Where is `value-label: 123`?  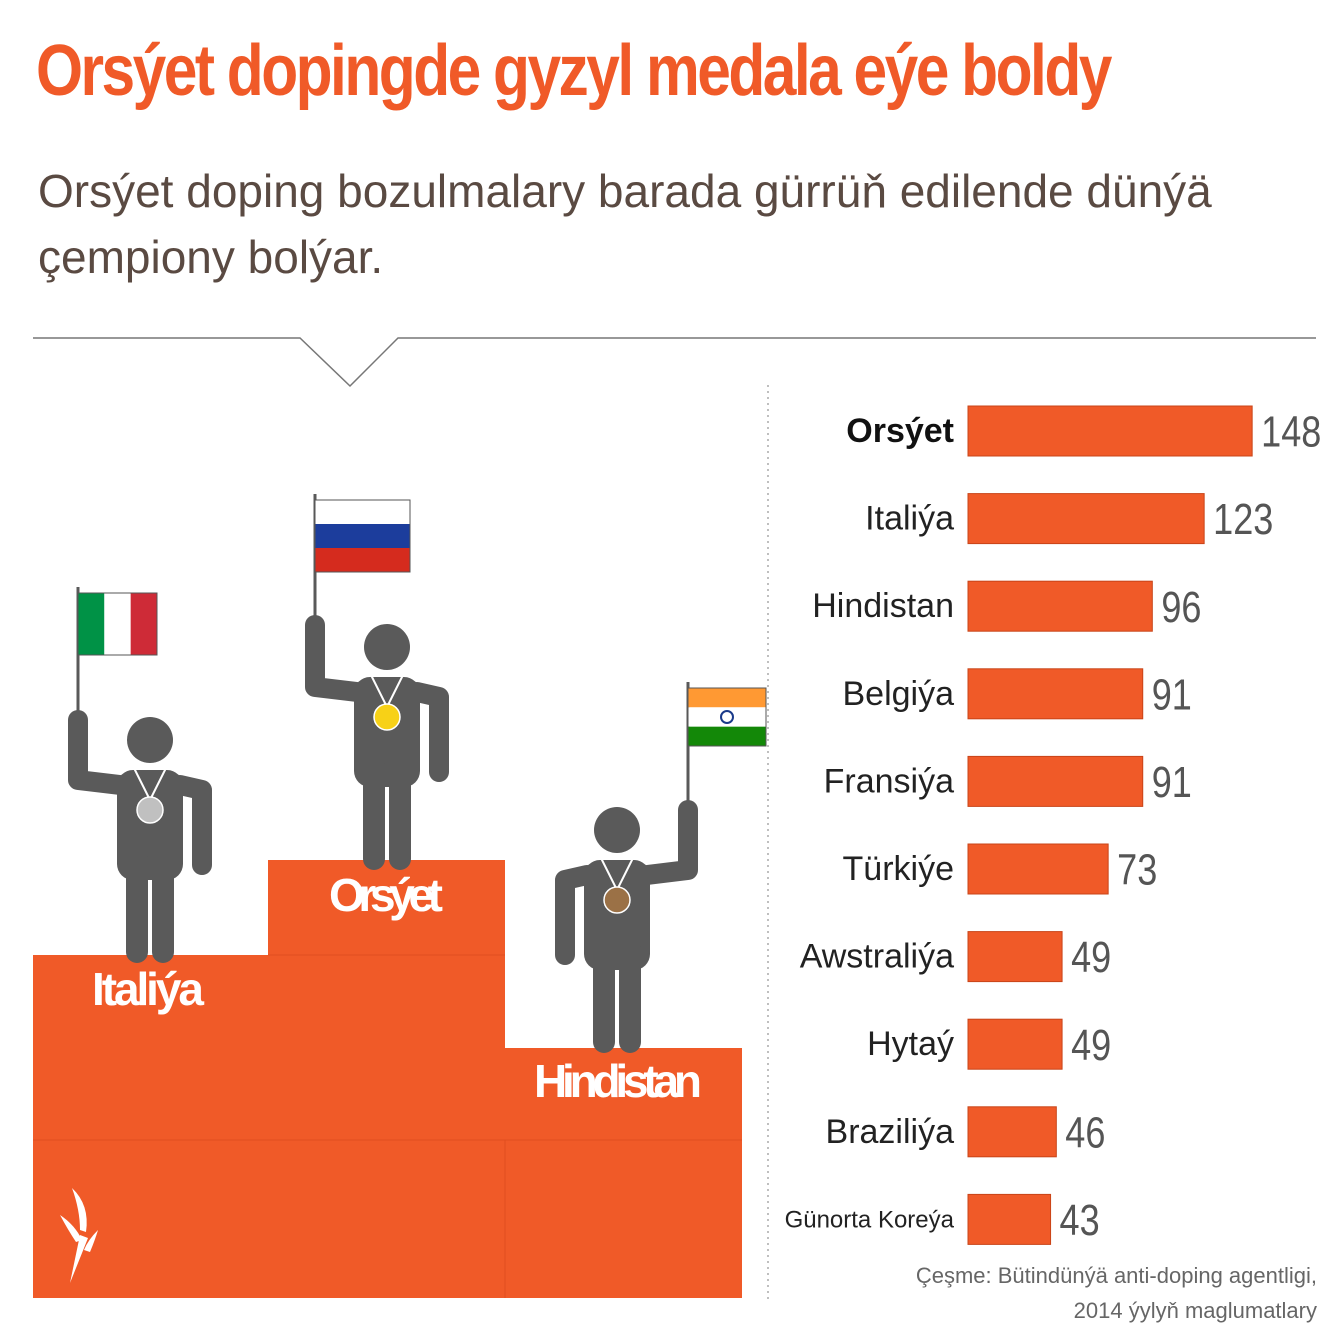
value-label: 123 is located at coordinates (1243, 519).